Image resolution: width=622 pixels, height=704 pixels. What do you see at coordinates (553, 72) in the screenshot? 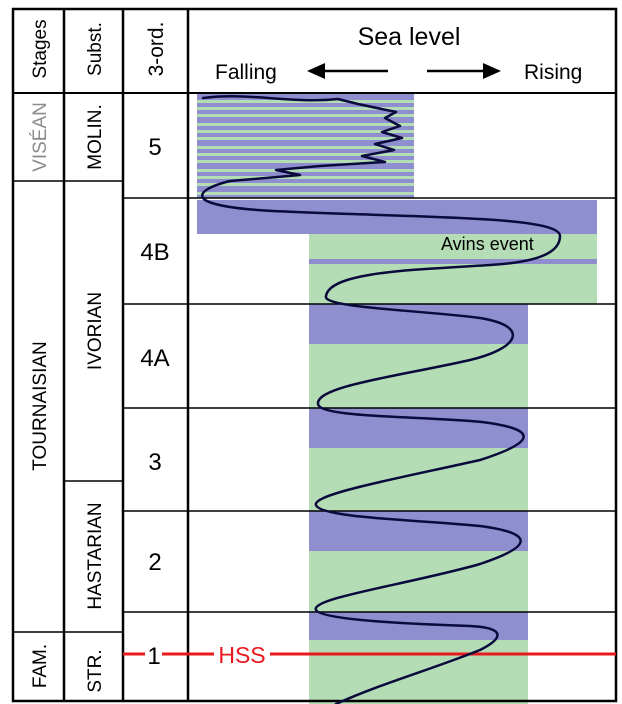
I see `rising-label: Rising` at bounding box center [553, 72].